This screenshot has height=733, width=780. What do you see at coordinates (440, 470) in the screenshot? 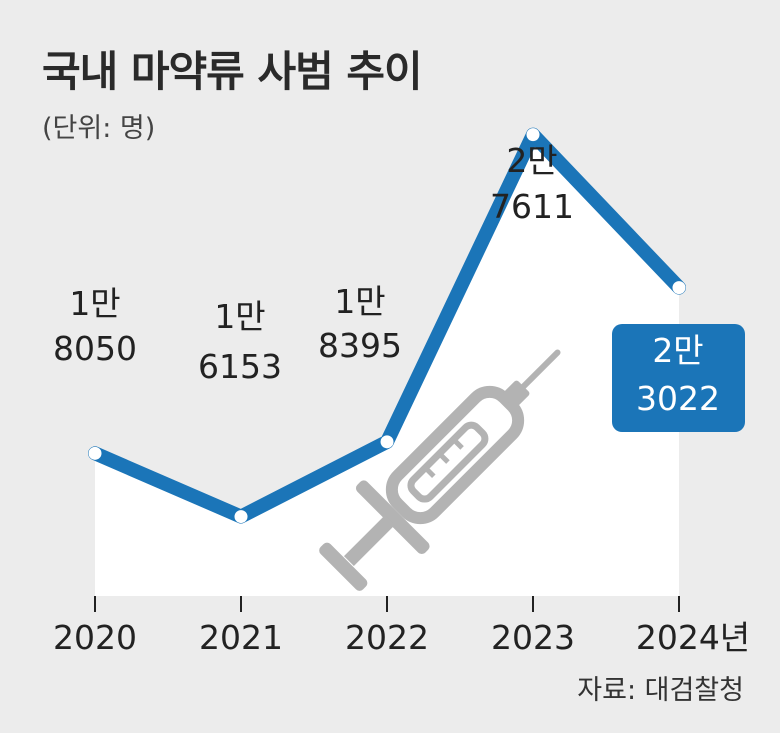
I see `syringe-icon` at bounding box center [440, 470].